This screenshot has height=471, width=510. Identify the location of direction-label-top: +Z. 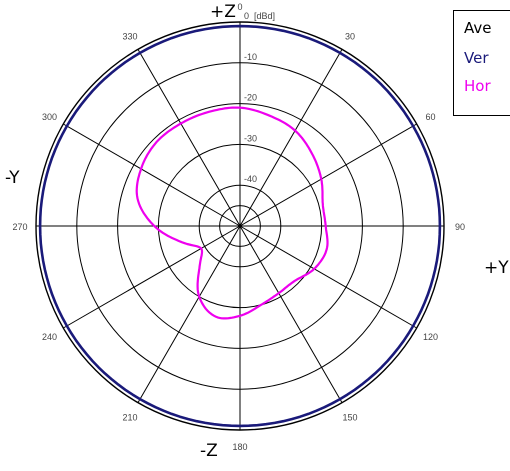
(223, 12).